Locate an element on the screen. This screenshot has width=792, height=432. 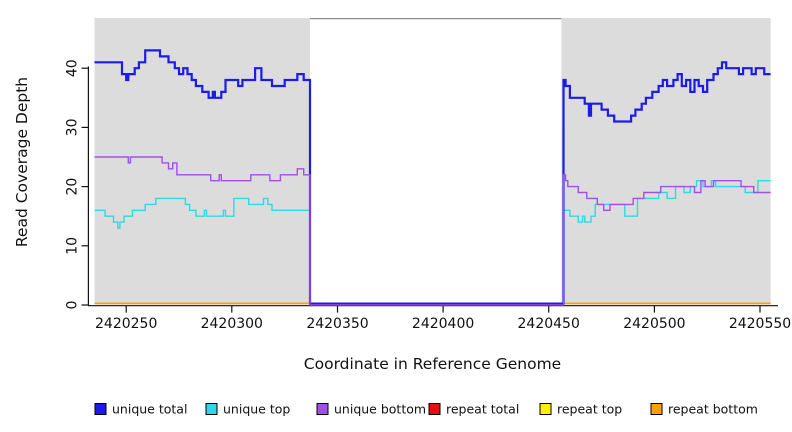
legend-label-repeat-top: repeat top is located at coordinates (589, 409).